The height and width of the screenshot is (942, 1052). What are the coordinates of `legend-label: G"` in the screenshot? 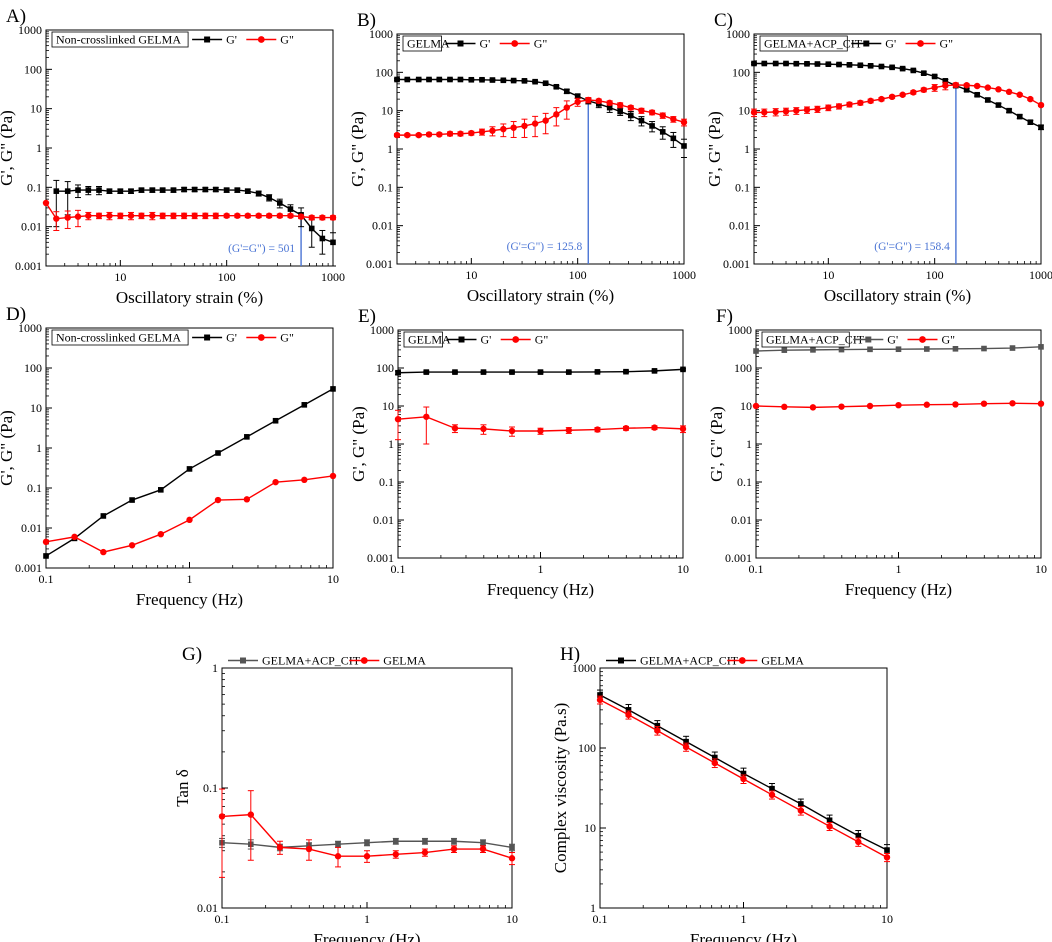 It's located at (949, 340).